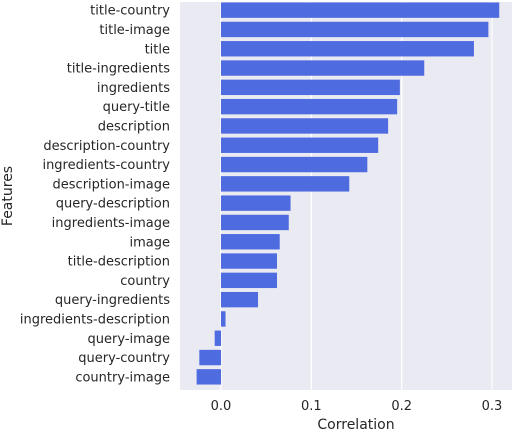  What do you see at coordinates (221, 406) in the screenshot?
I see `x-tick-label: 0.0` at bounding box center [221, 406].